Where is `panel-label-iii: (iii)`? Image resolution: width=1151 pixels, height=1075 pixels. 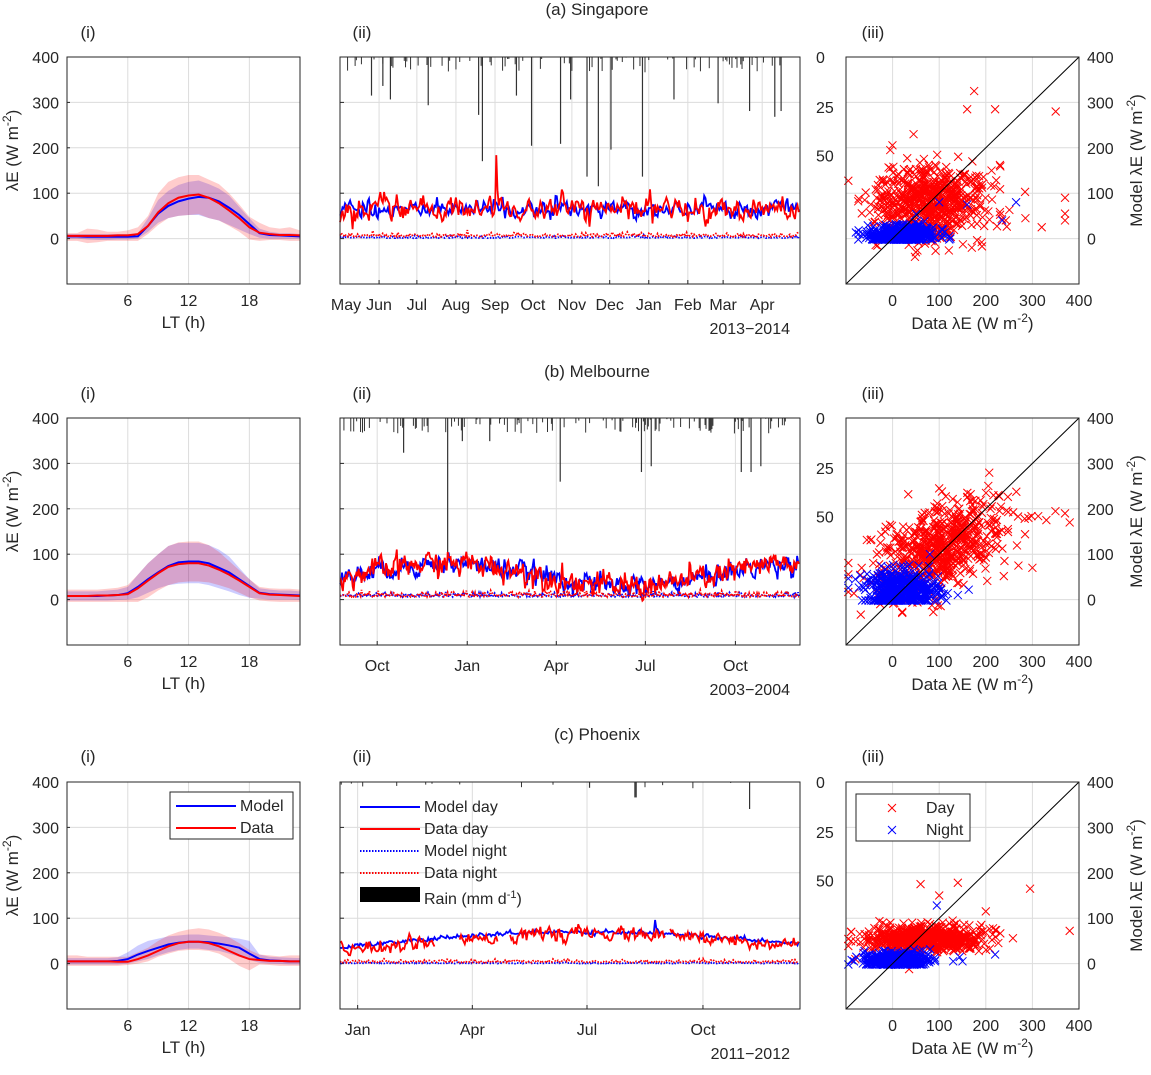
panel-label-iii: (iii) is located at coordinates (873, 756).